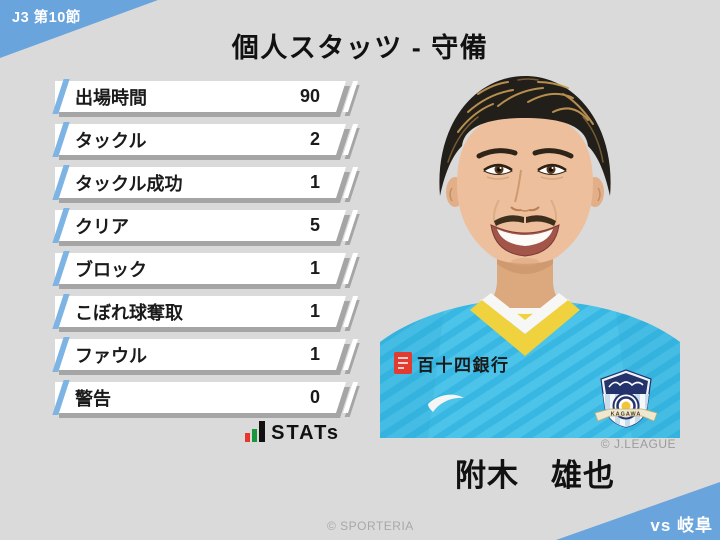  Describe the element at coordinates (111, 140) in the screenshot. I see `stat-label: タックル` at that location.